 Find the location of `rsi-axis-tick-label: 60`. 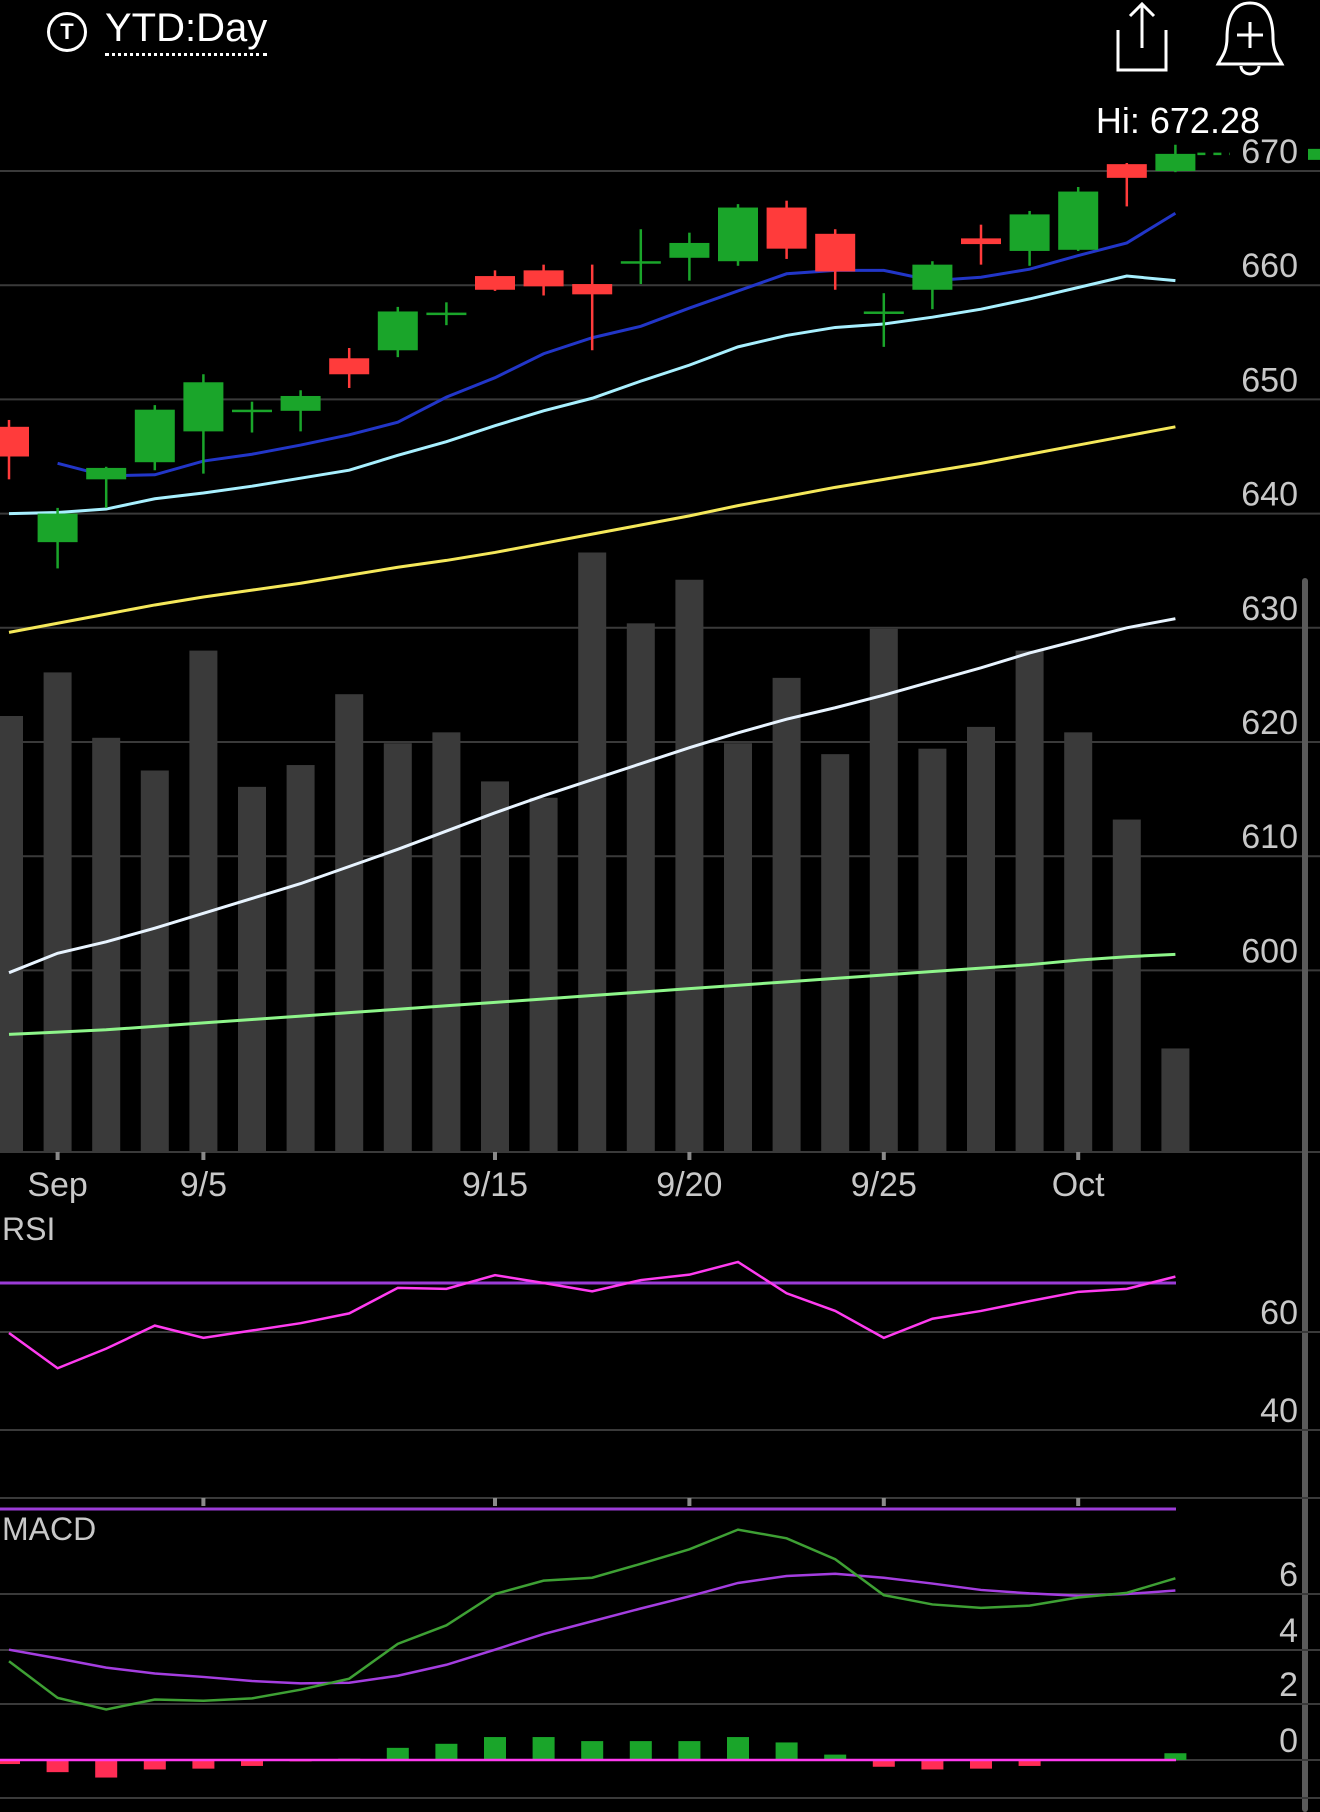

rsi-axis-tick-label: 60 is located at coordinates (1279, 1313).